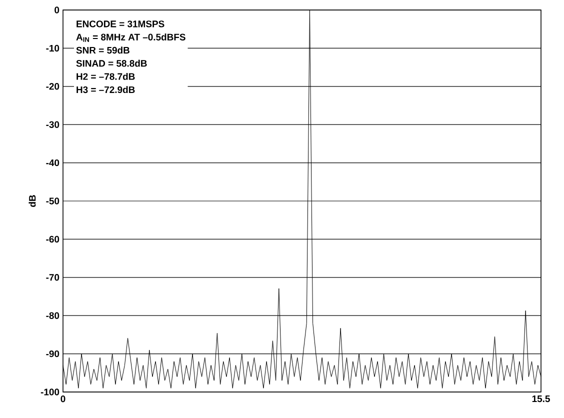  I want to click on y-tick-label: -80, so click(53, 315).